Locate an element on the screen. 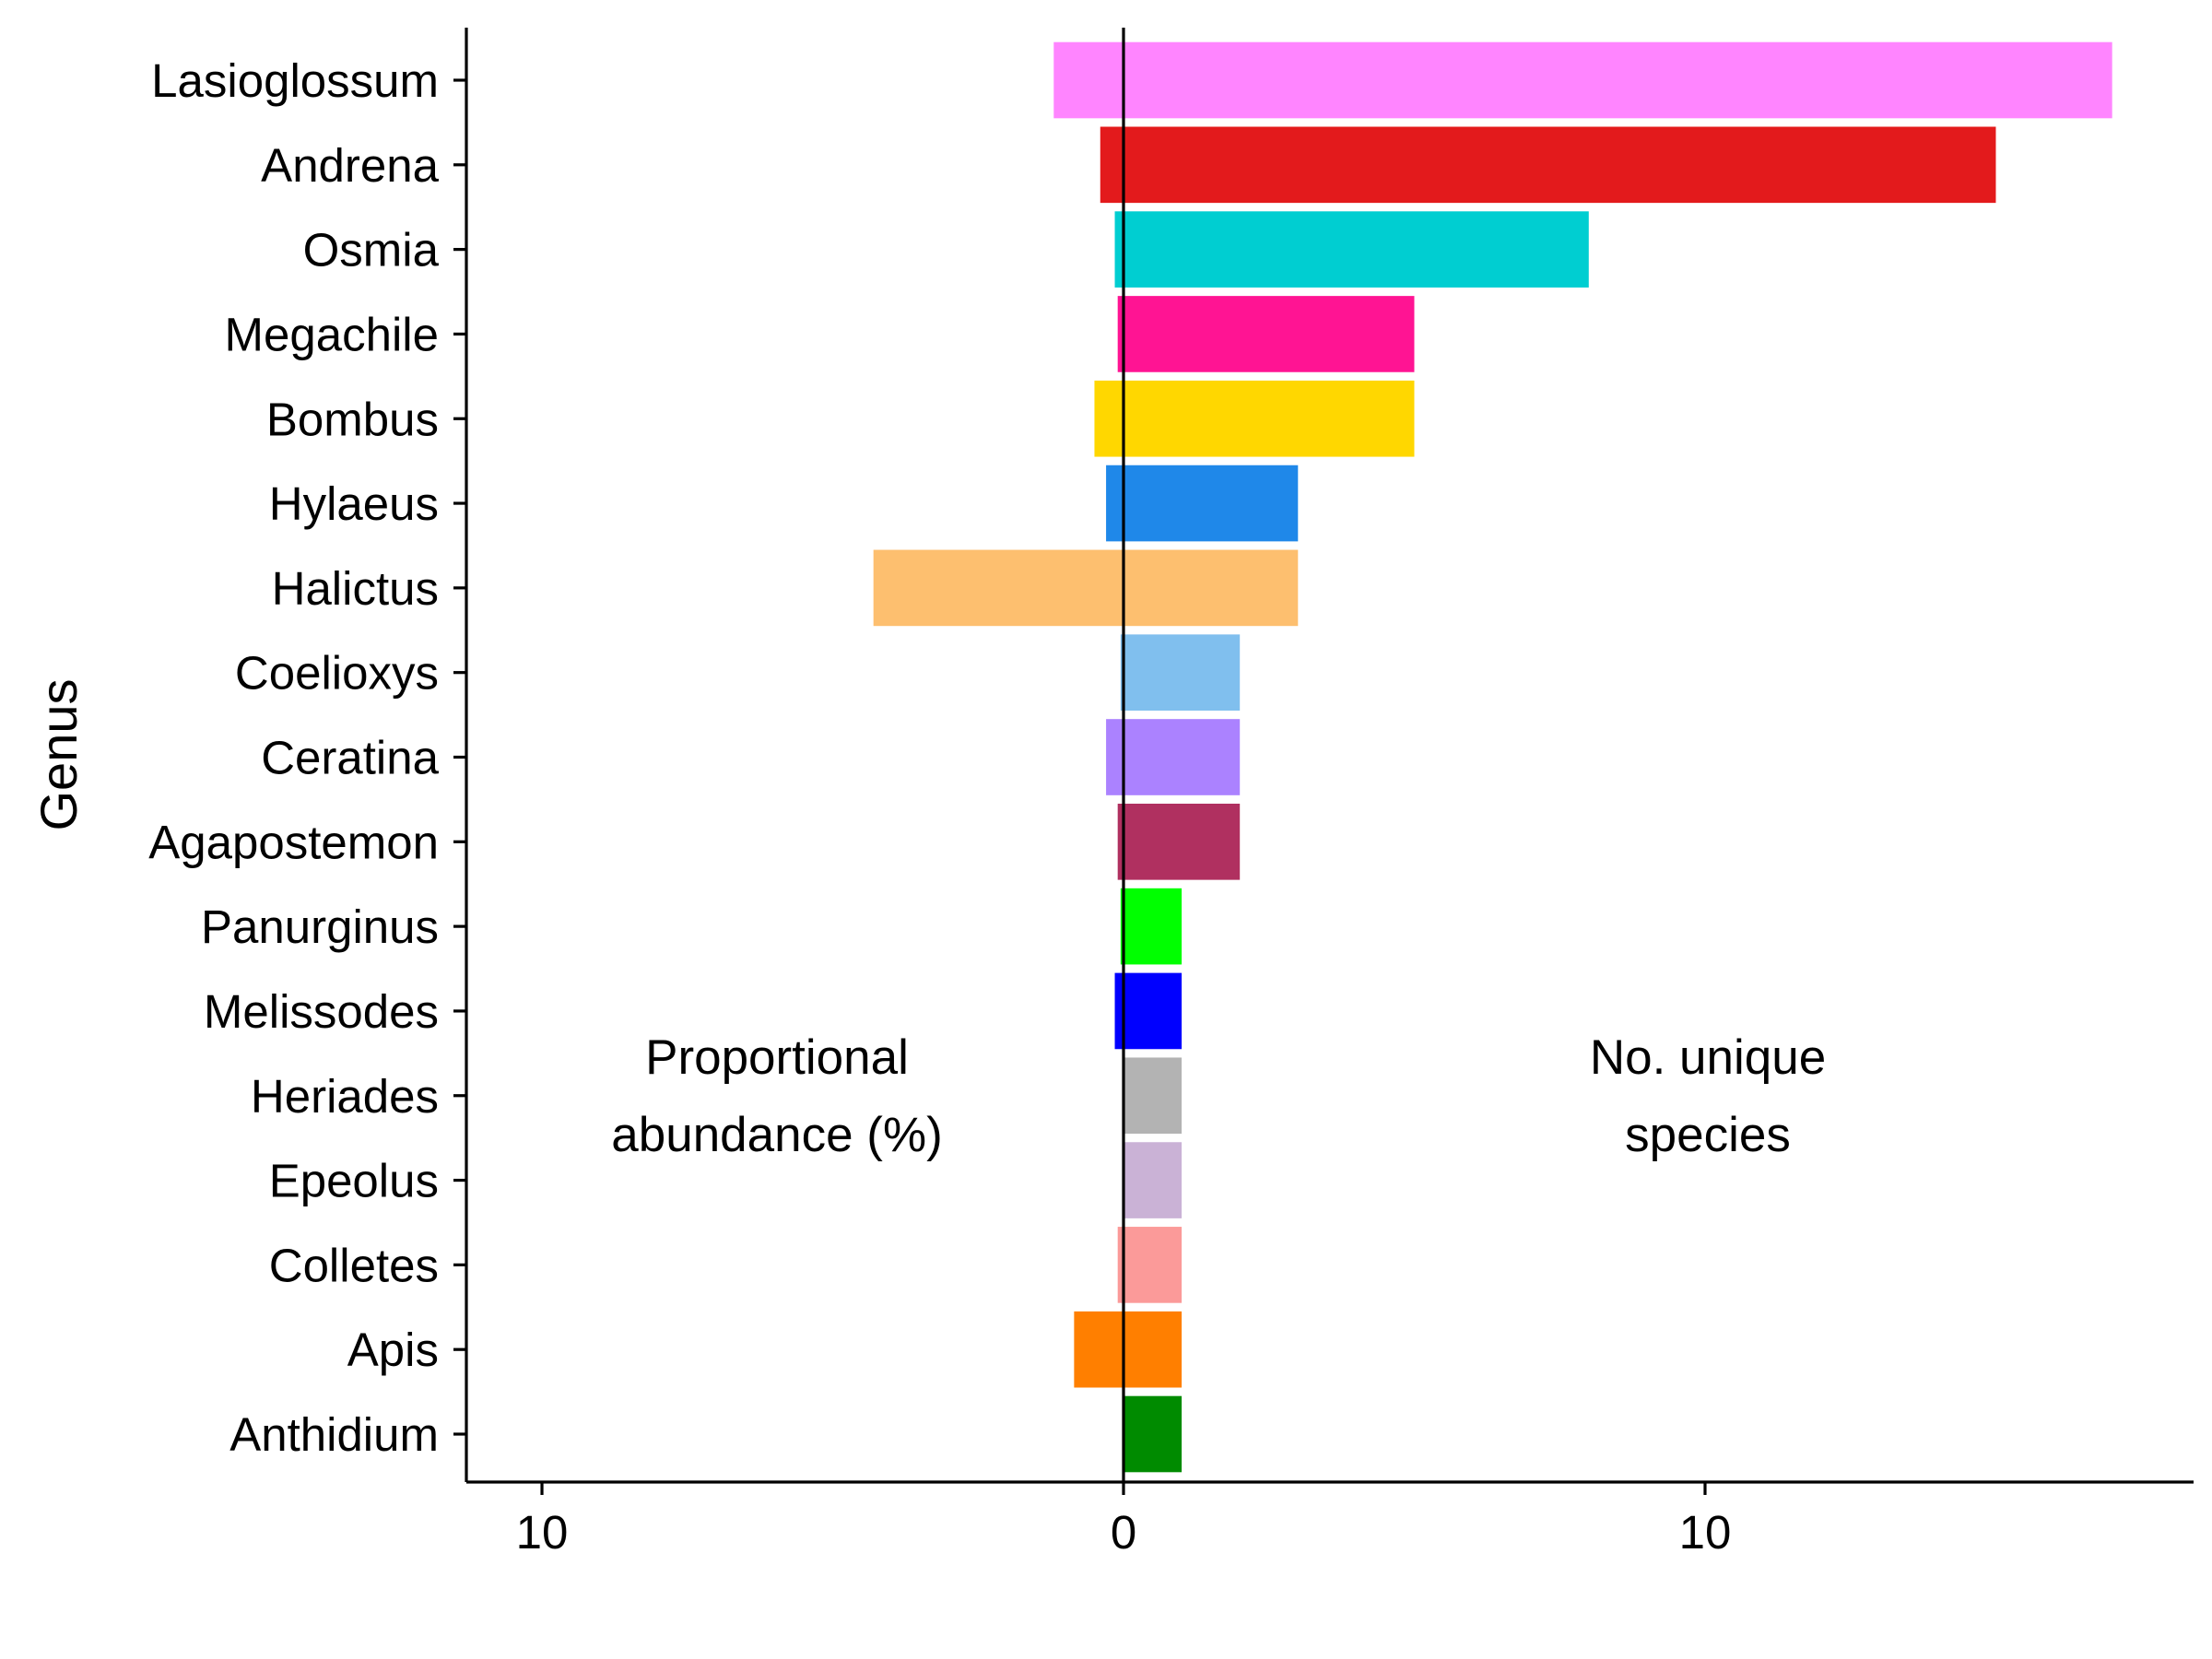 The width and height of the screenshot is (2212, 1659). y-tick-label-megachile: Megachile is located at coordinates (332, 334).